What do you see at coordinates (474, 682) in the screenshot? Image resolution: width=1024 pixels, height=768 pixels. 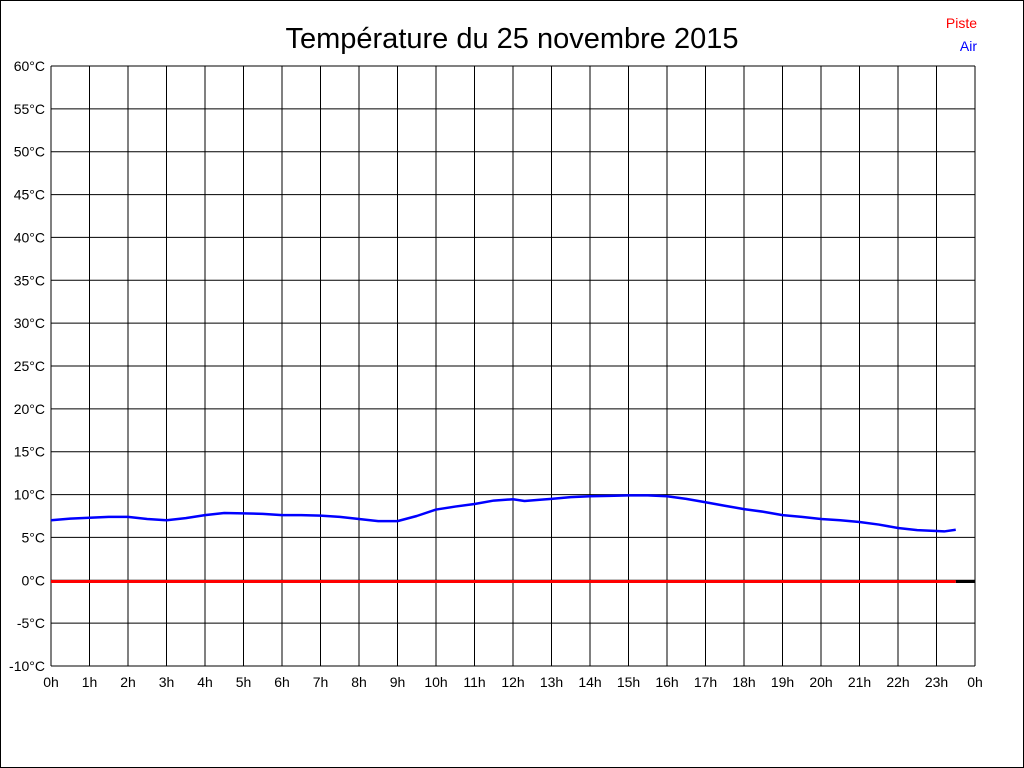 I see `x-axis-tick-label: 11h` at bounding box center [474, 682].